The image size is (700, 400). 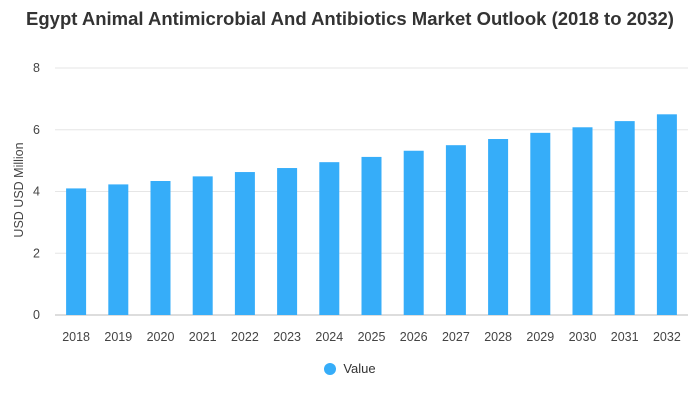 What do you see at coordinates (76, 337) in the screenshot?
I see `x-tick-label: 2018` at bounding box center [76, 337].